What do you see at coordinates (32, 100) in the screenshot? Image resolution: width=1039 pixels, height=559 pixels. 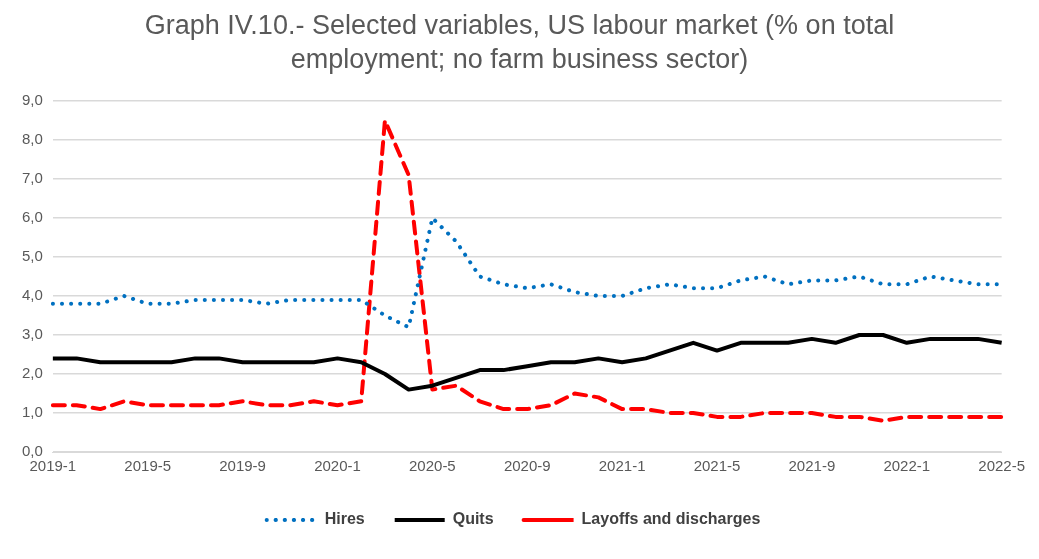 I see `y-tick-label: 9,0` at bounding box center [32, 100].